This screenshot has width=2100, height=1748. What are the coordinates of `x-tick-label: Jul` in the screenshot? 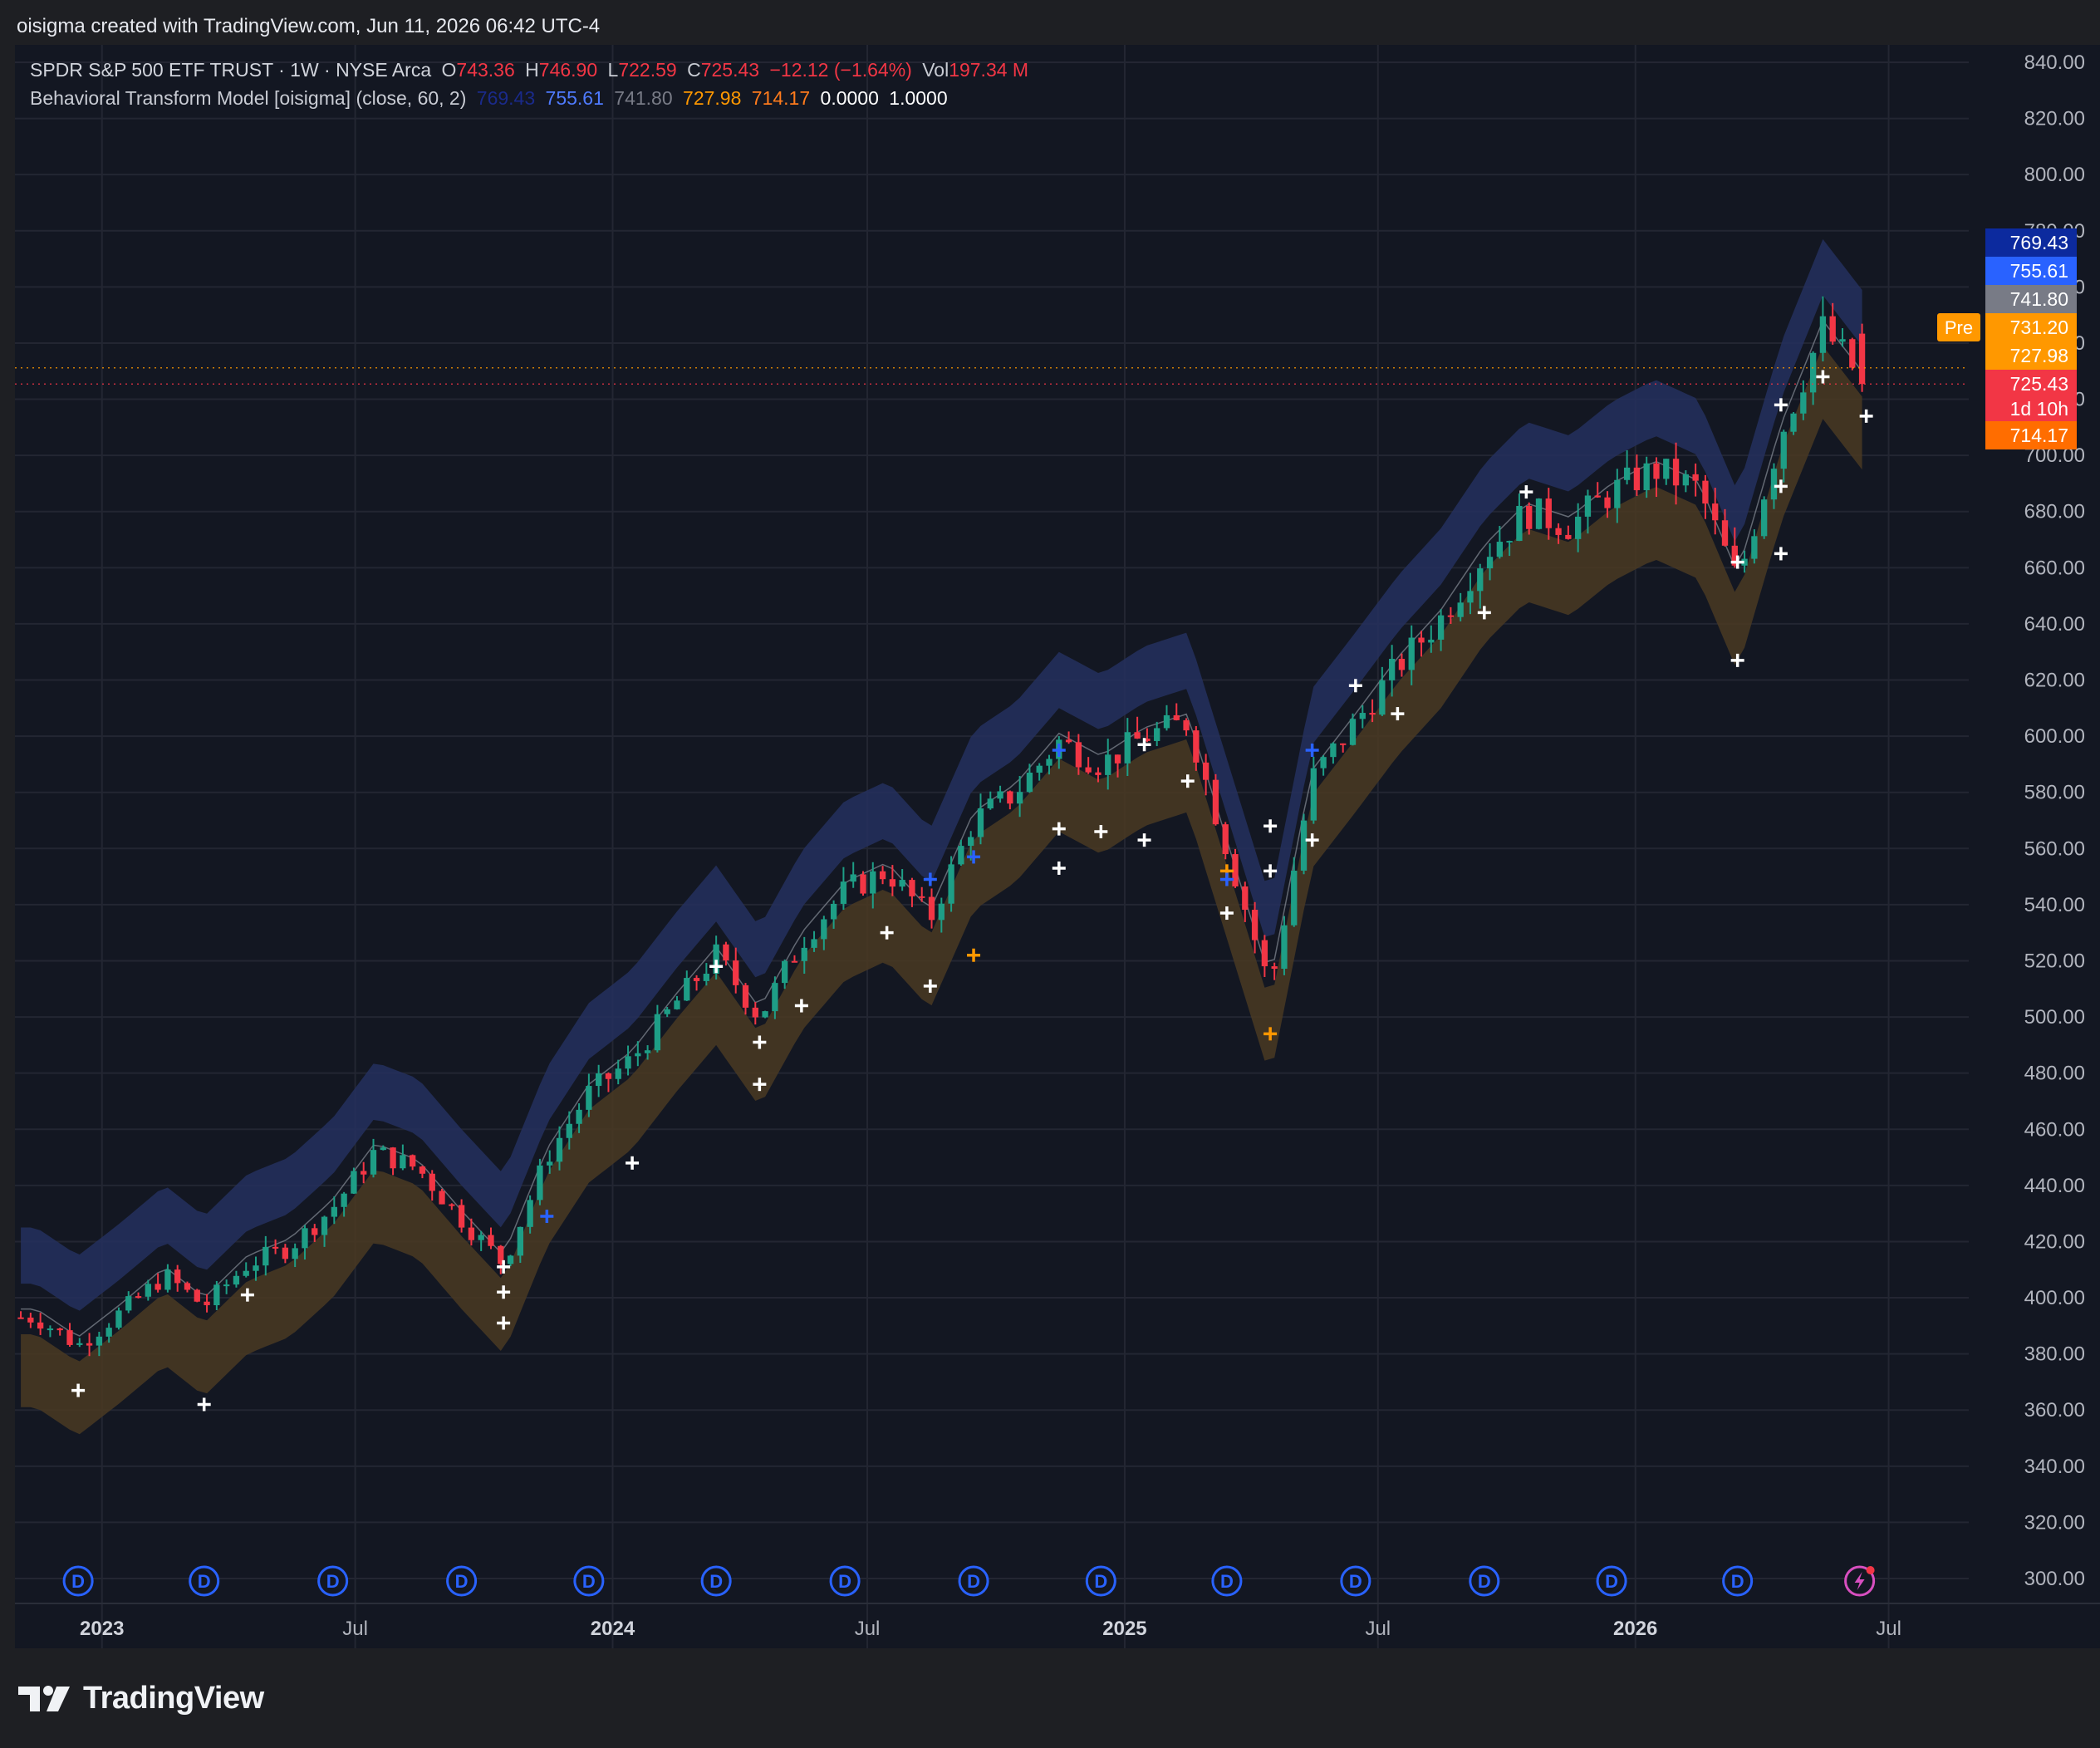 It's located at (868, 1629).